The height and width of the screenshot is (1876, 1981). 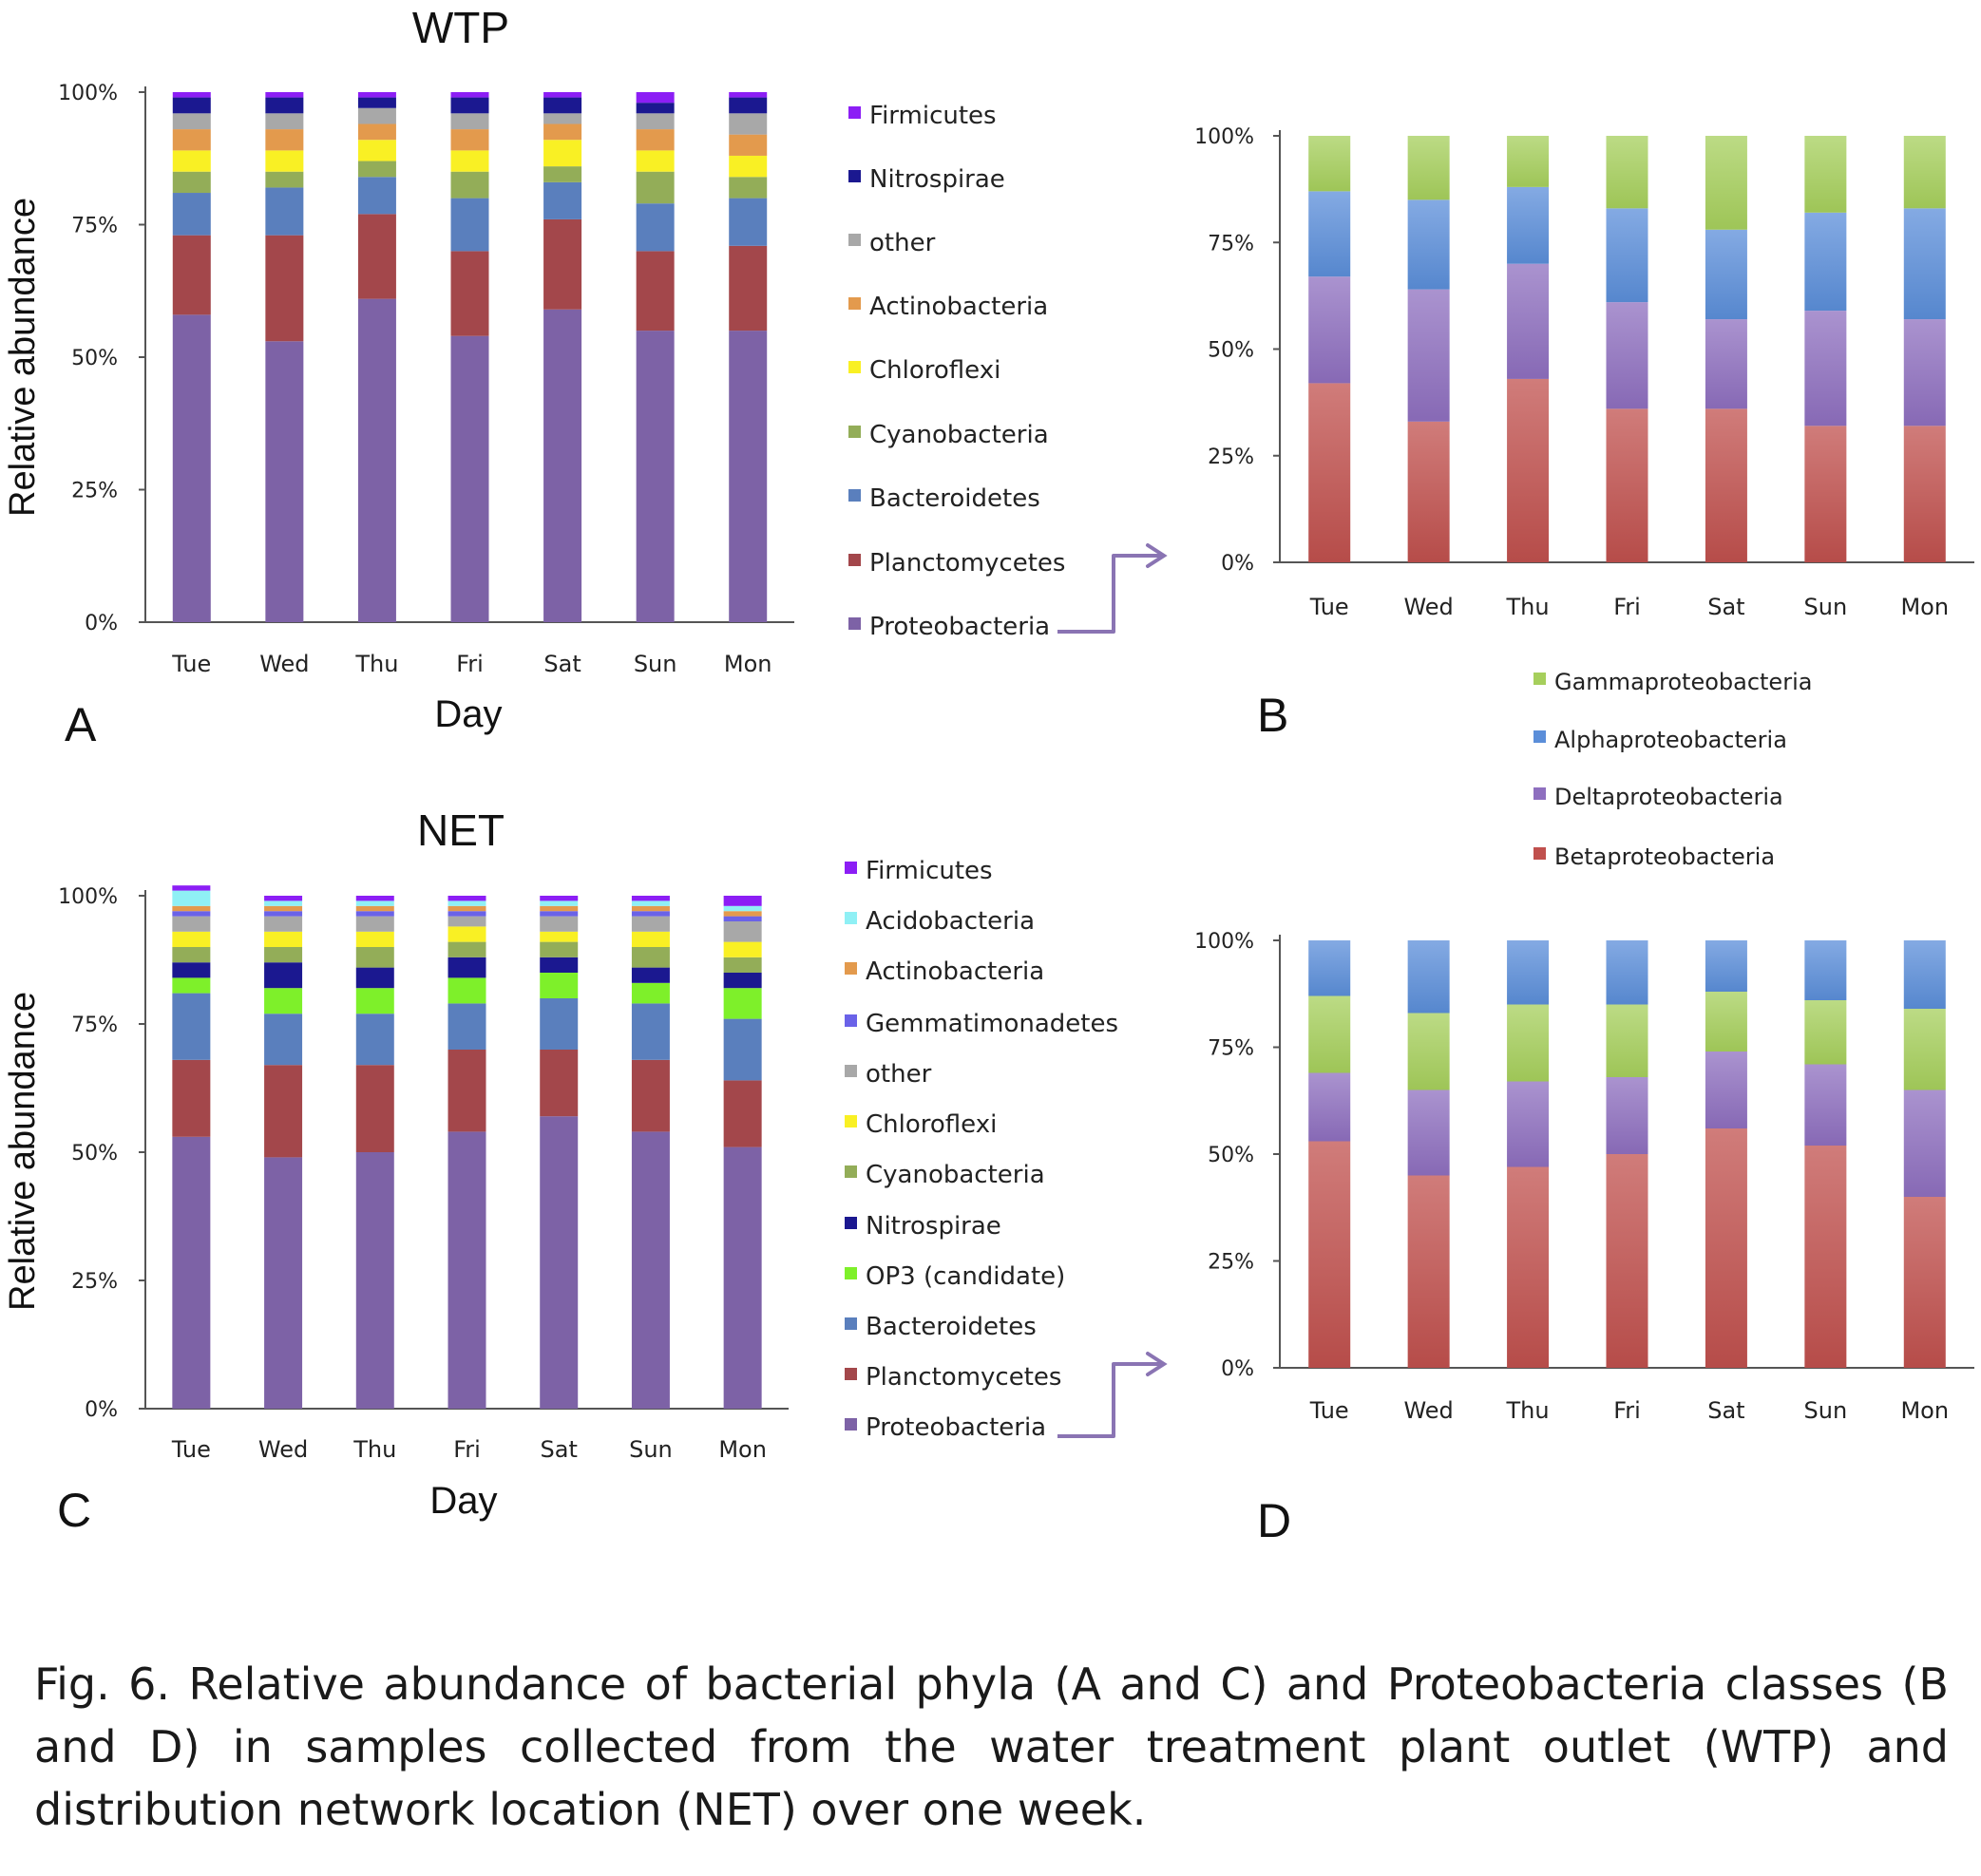 What do you see at coordinates (374, 908) in the screenshot?
I see `panel-c-bar-thu-actinobacteria` at bounding box center [374, 908].